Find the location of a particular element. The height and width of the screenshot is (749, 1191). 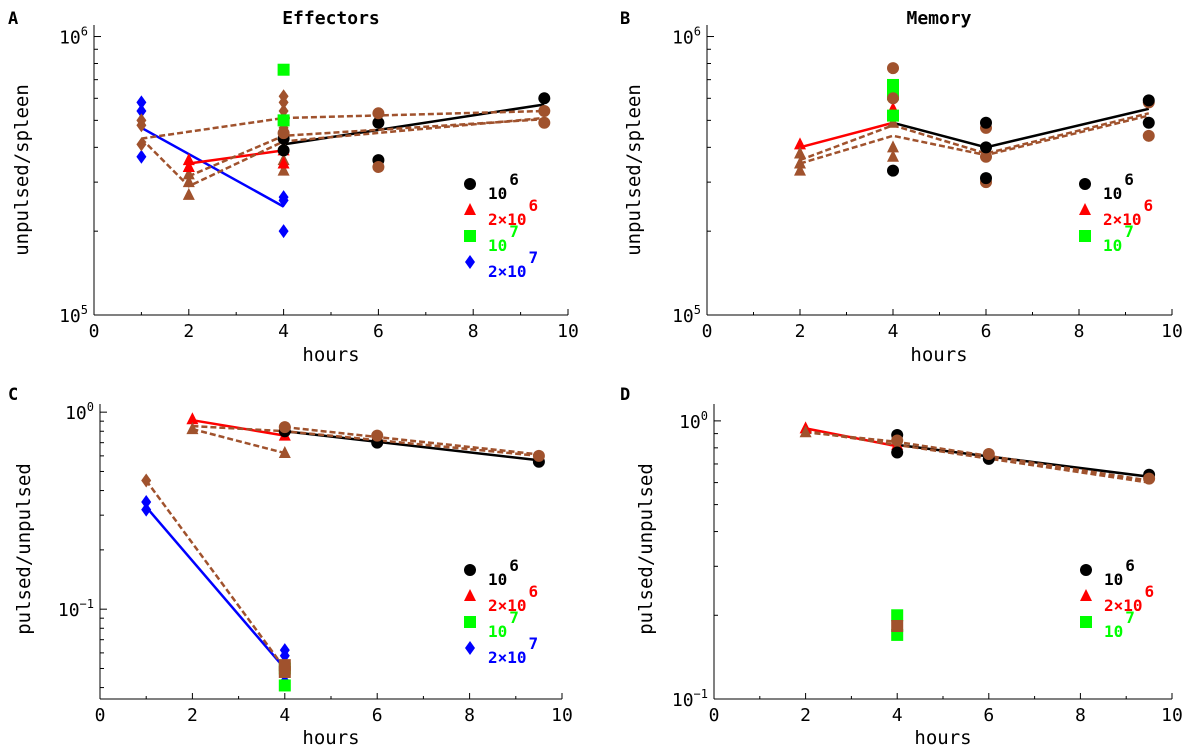

panel-letter: B is located at coordinates (625, 19).